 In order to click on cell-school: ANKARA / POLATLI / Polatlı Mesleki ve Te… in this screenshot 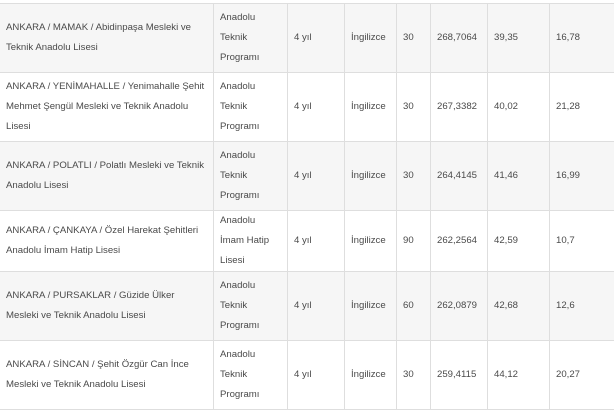, I will do `click(107, 176)`.